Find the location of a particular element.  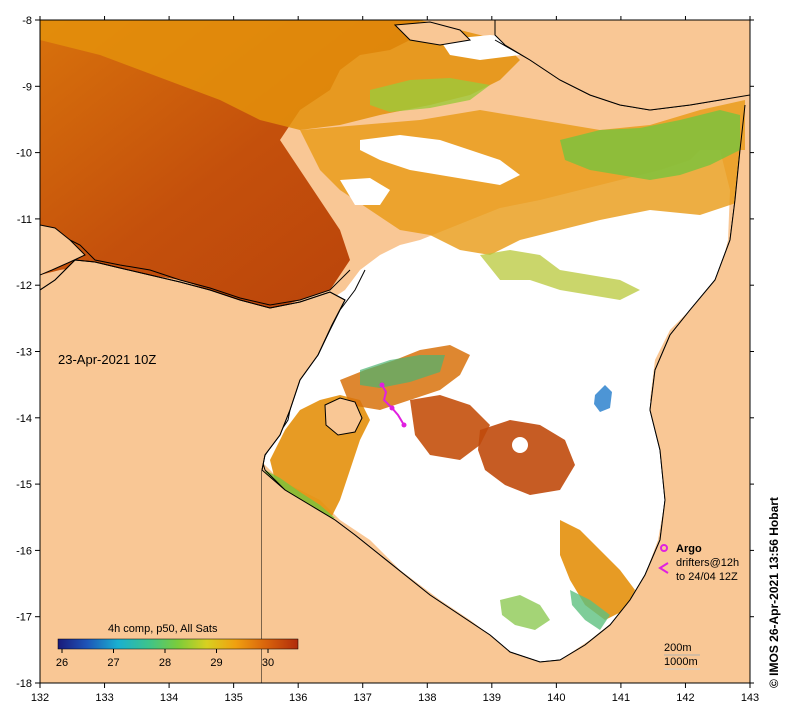

lat-tick-label: -18 is located at coordinates (24, 684).